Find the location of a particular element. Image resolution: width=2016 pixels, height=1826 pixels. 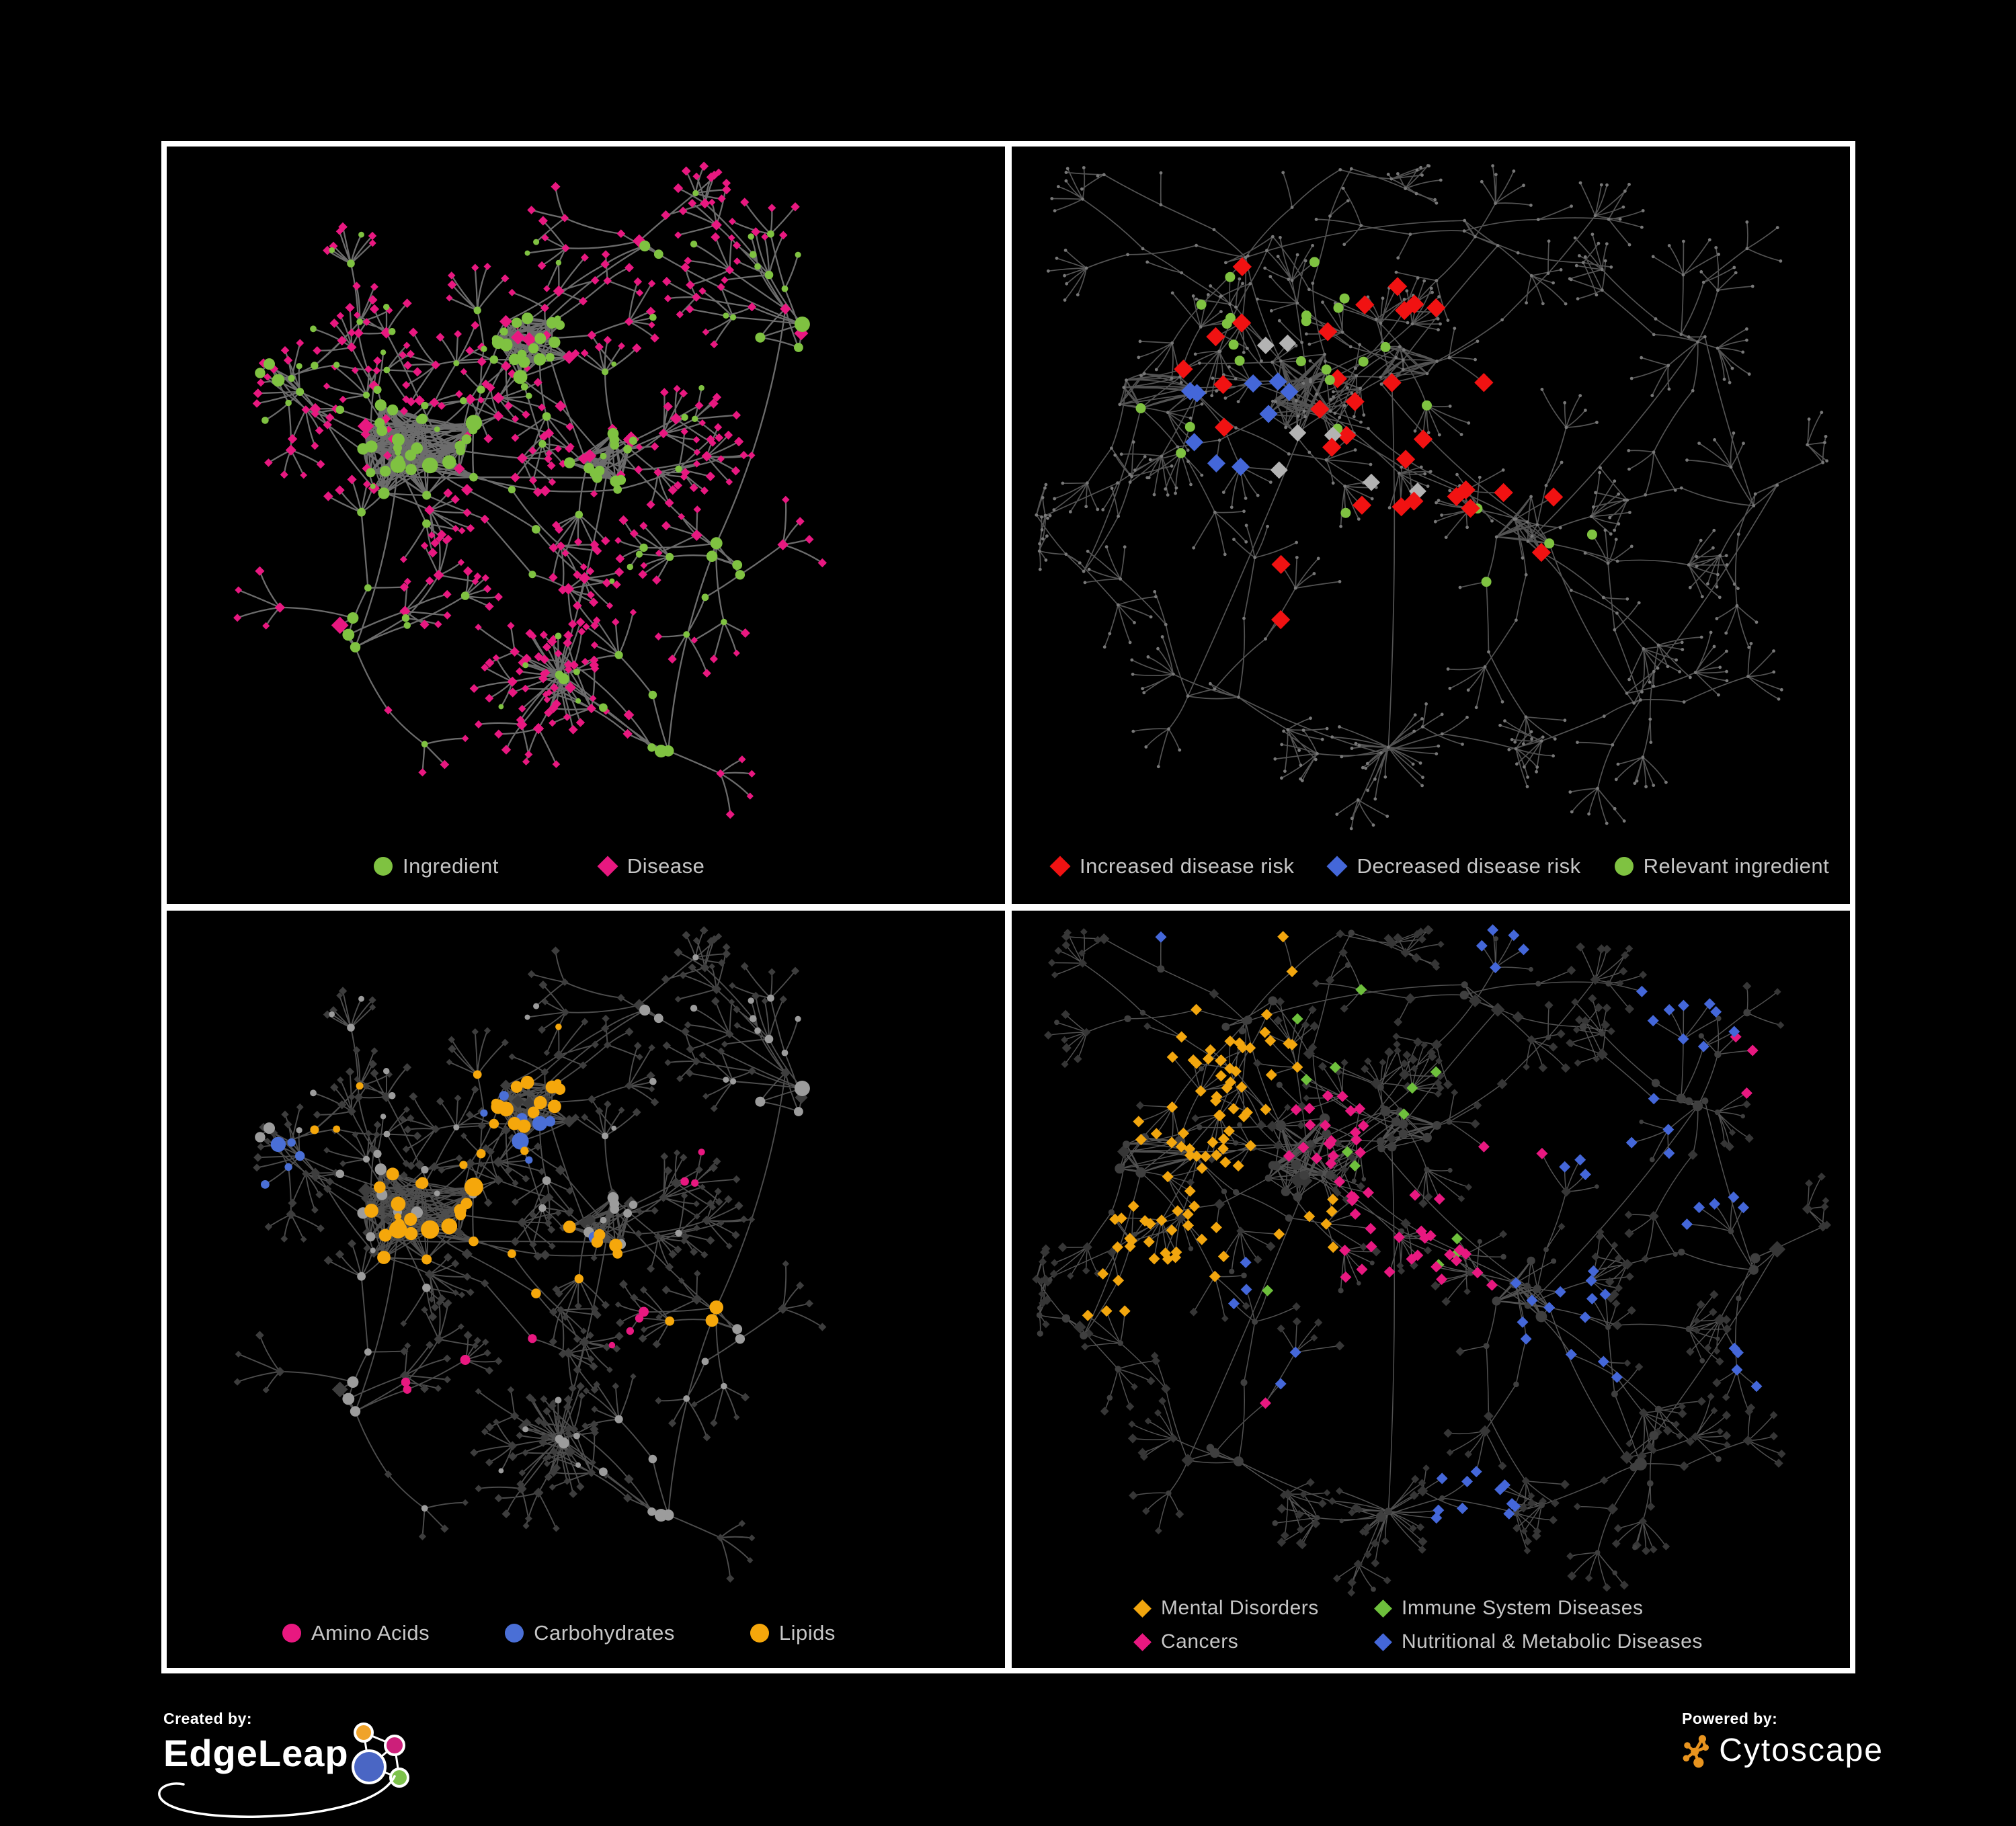

created-by-label: Created by: is located at coordinates (208, 1718).